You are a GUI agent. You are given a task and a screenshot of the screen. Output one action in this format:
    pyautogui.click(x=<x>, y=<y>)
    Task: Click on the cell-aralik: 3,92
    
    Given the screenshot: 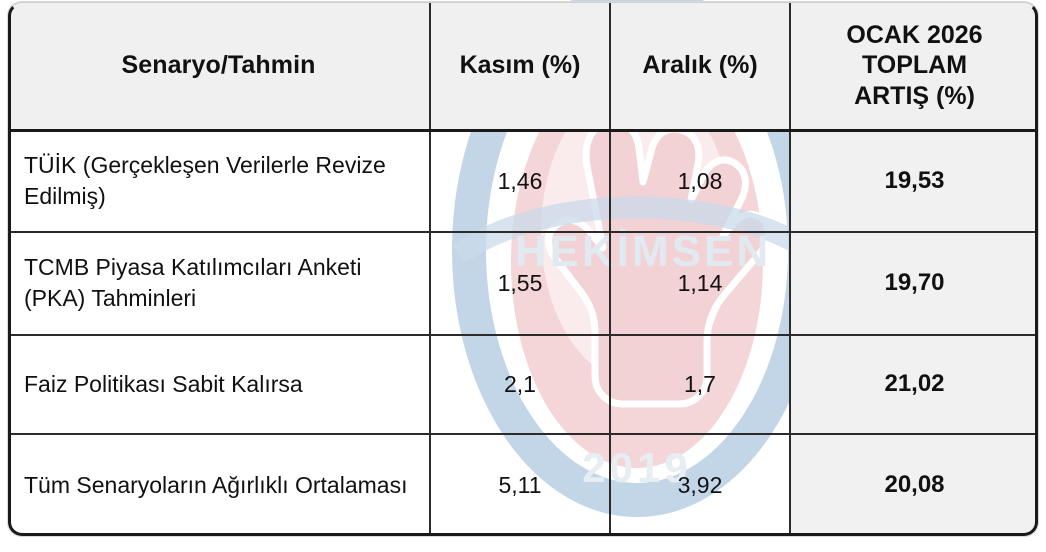 What is the action you would take?
    pyautogui.click(x=700, y=484)
    